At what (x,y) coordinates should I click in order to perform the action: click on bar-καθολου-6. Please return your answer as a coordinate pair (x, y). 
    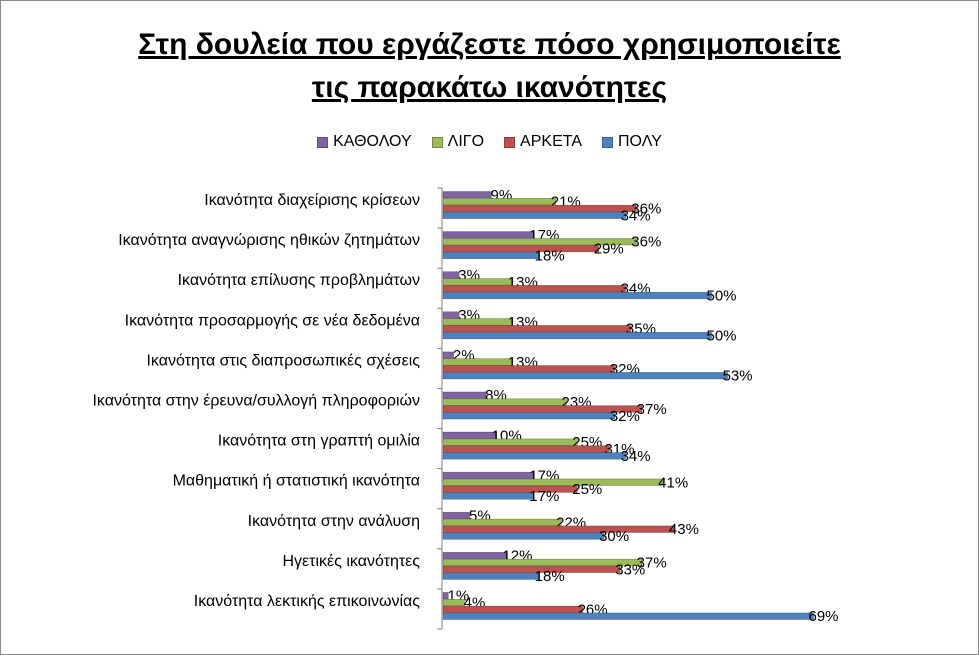
    Looking at the image, I should click on (464, 395).